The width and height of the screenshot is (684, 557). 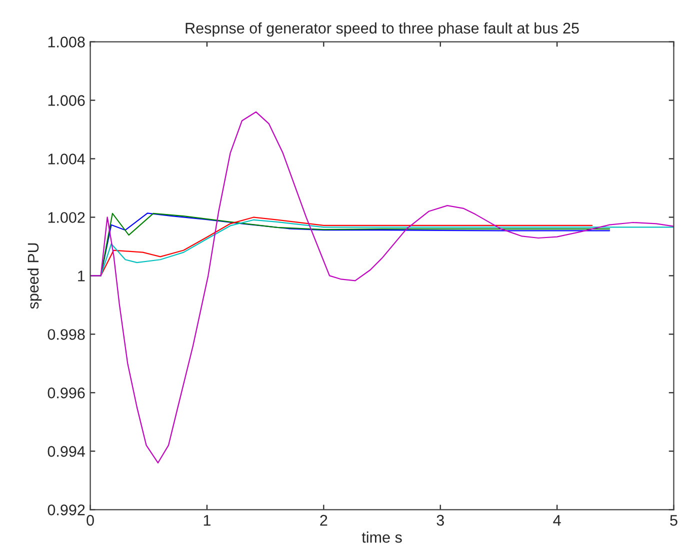 I want to click on x-tick-label: 1, so click(x=207, y=520).